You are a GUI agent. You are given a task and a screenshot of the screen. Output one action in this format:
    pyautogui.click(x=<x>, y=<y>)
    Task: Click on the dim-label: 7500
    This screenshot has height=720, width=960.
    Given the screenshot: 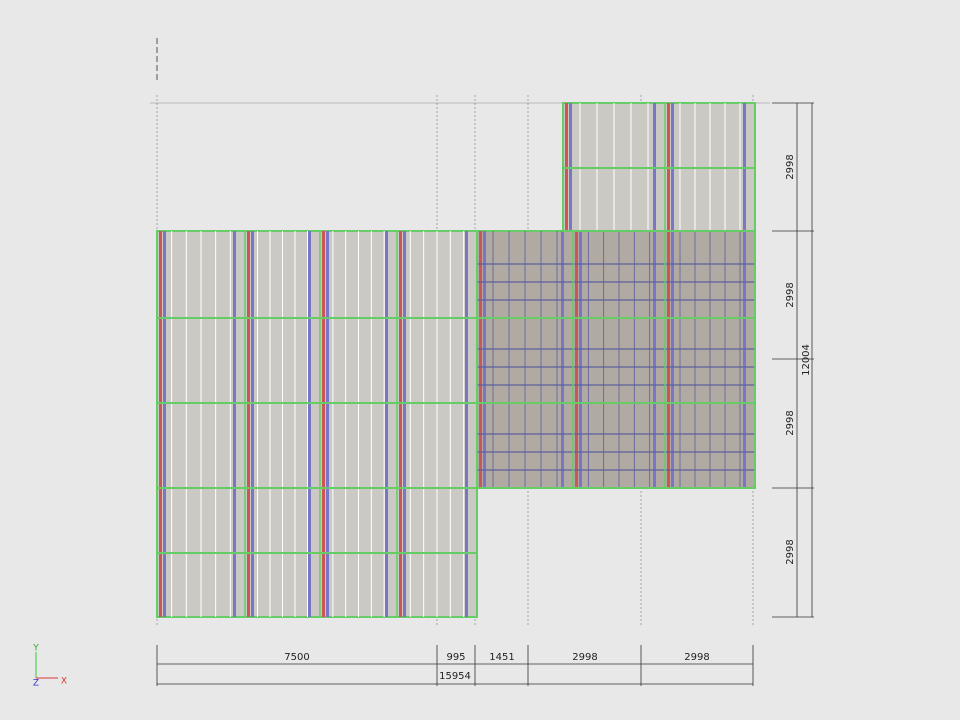 What is the action you would take?
    pyautogui.click(x=296, y=657)
    